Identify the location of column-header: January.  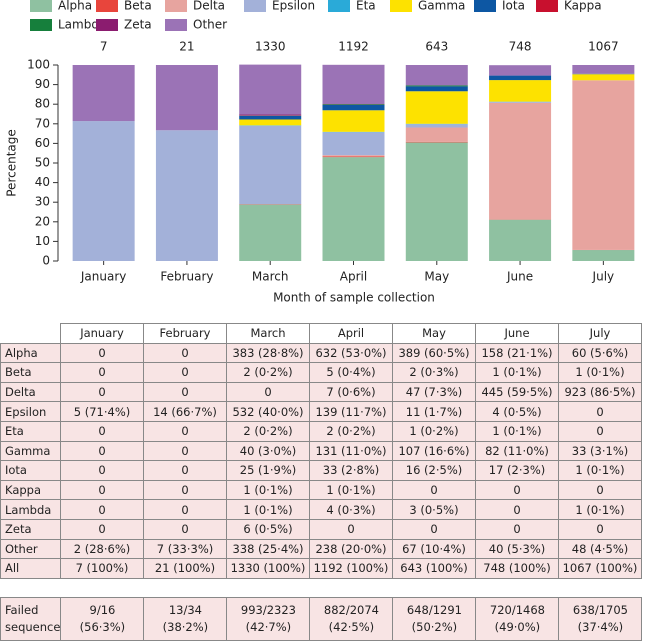
(102, 333).